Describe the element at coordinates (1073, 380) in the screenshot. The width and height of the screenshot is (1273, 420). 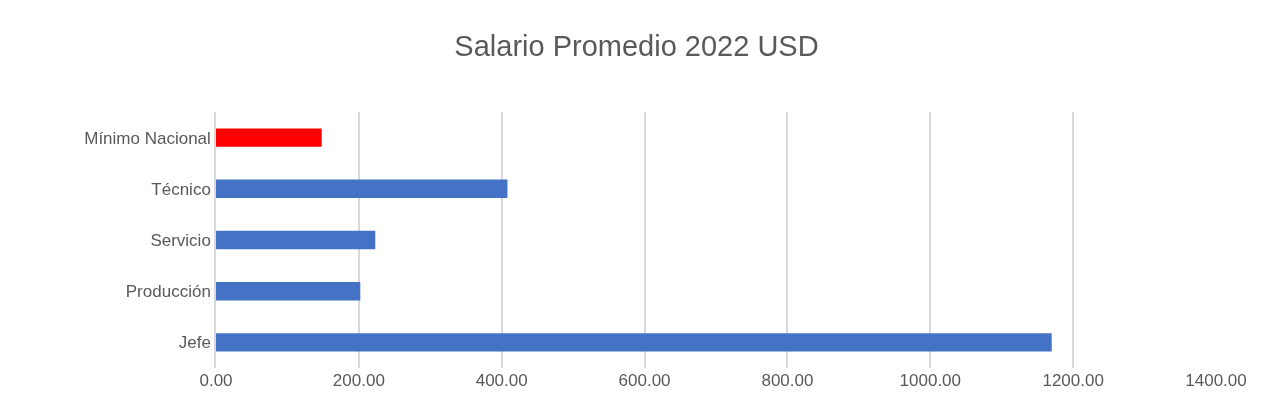
I see `x-tick-label: 1200.00` at that location.